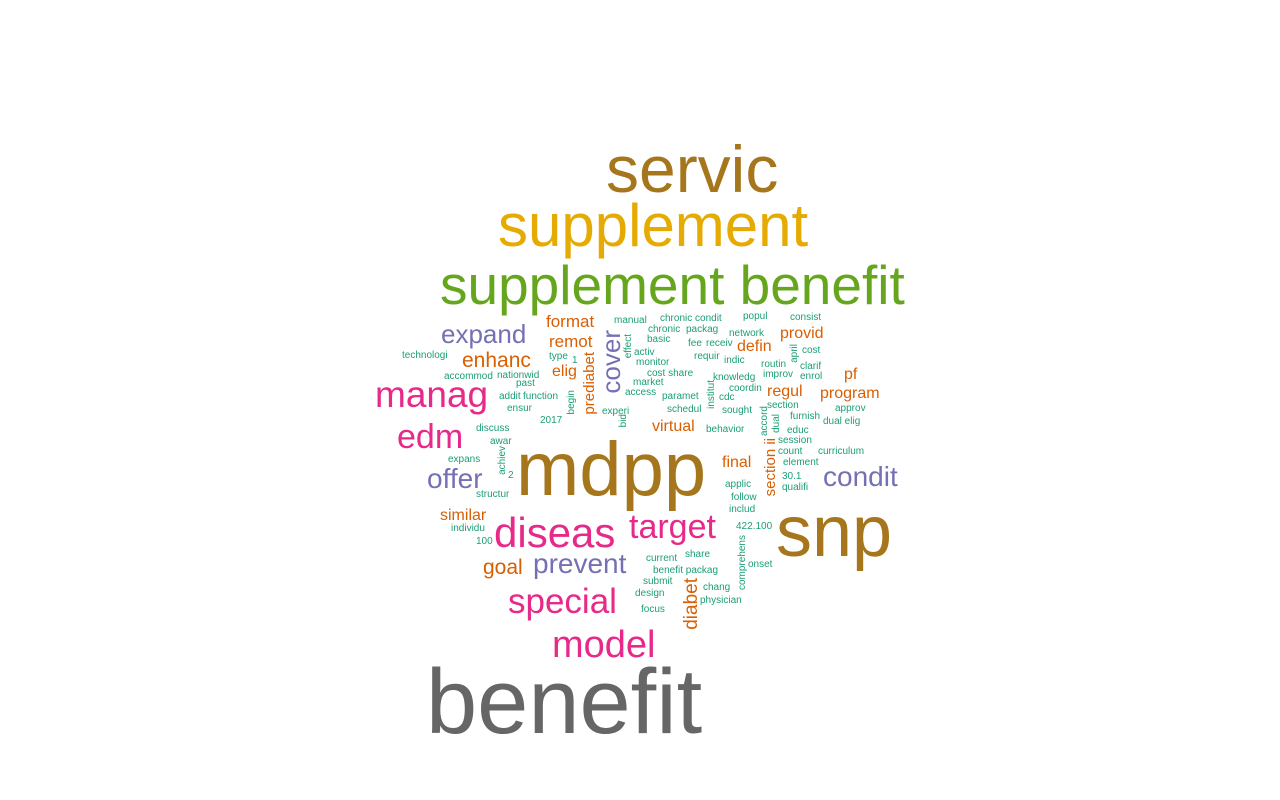 The width and height of the screenshot is (1280, 800). What do you see at coordinates (717, 587) in the screenshot?
I see `word-chang: chang` at bounding box center [717, 587].